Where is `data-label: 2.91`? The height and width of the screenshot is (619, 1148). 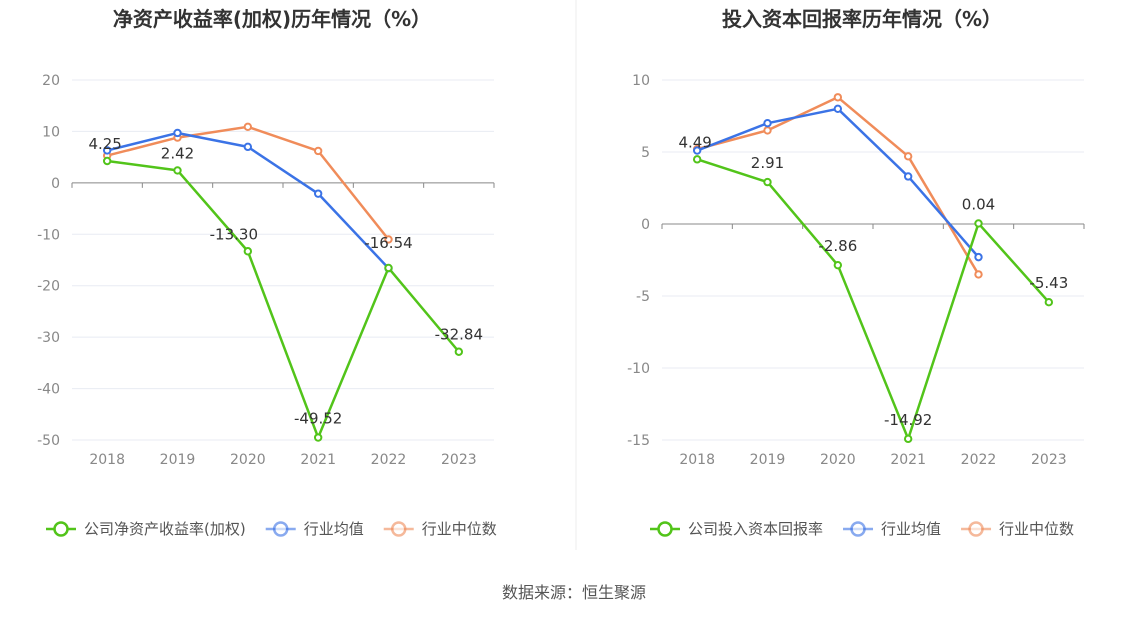 data-label: 2.91 is located at coordinates (767, 163).